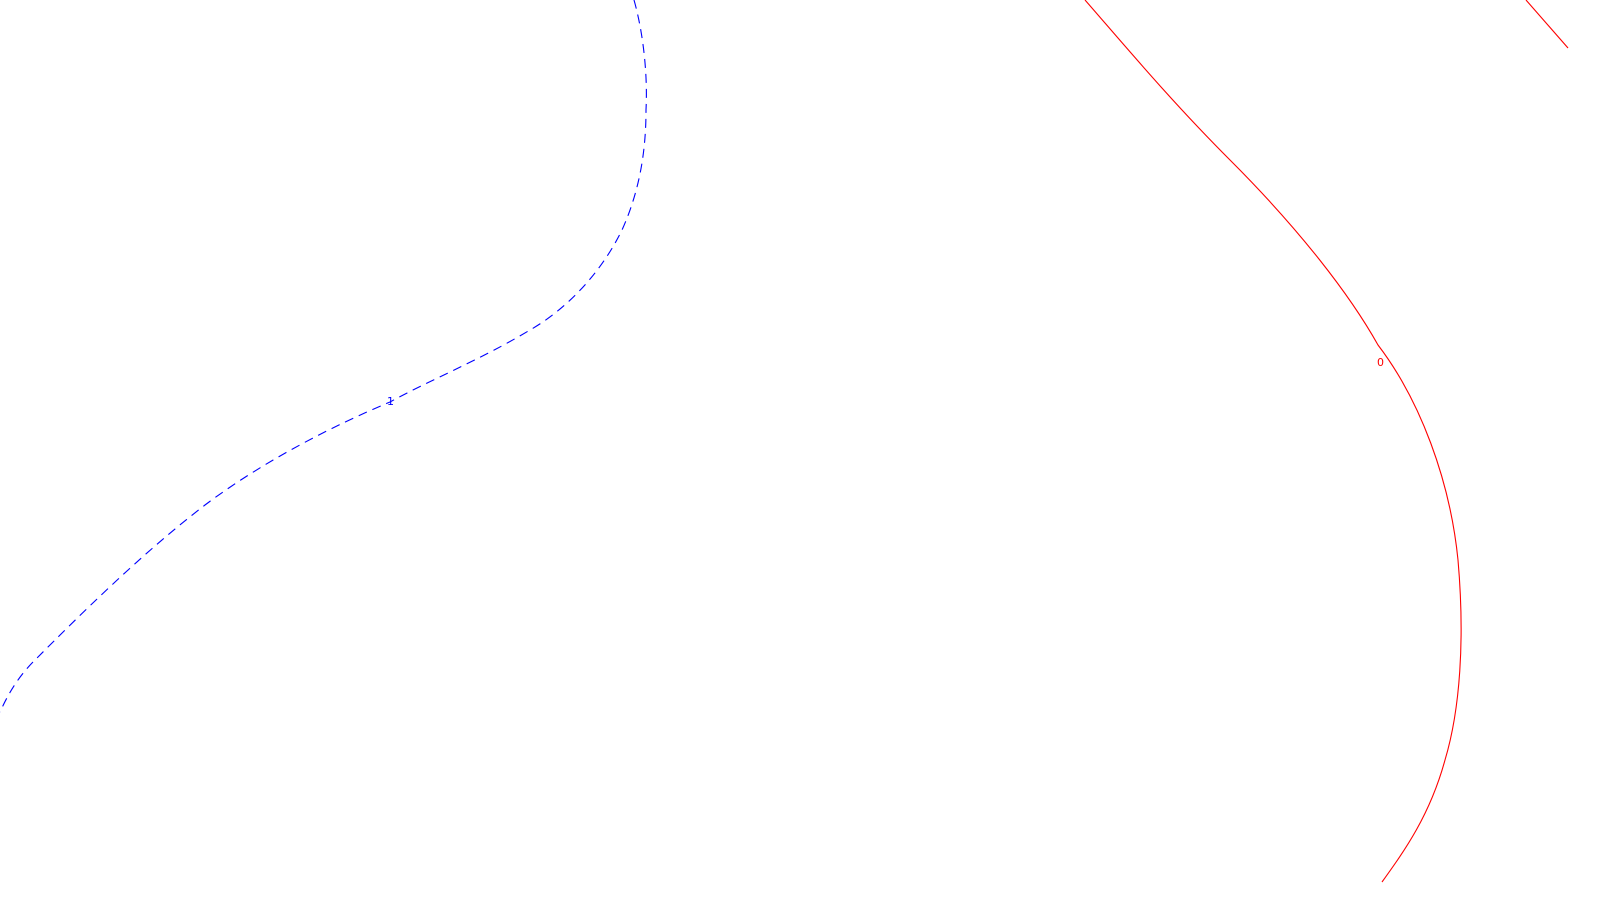  I want to click on contour-label-blue: 1, so click(390, 401).